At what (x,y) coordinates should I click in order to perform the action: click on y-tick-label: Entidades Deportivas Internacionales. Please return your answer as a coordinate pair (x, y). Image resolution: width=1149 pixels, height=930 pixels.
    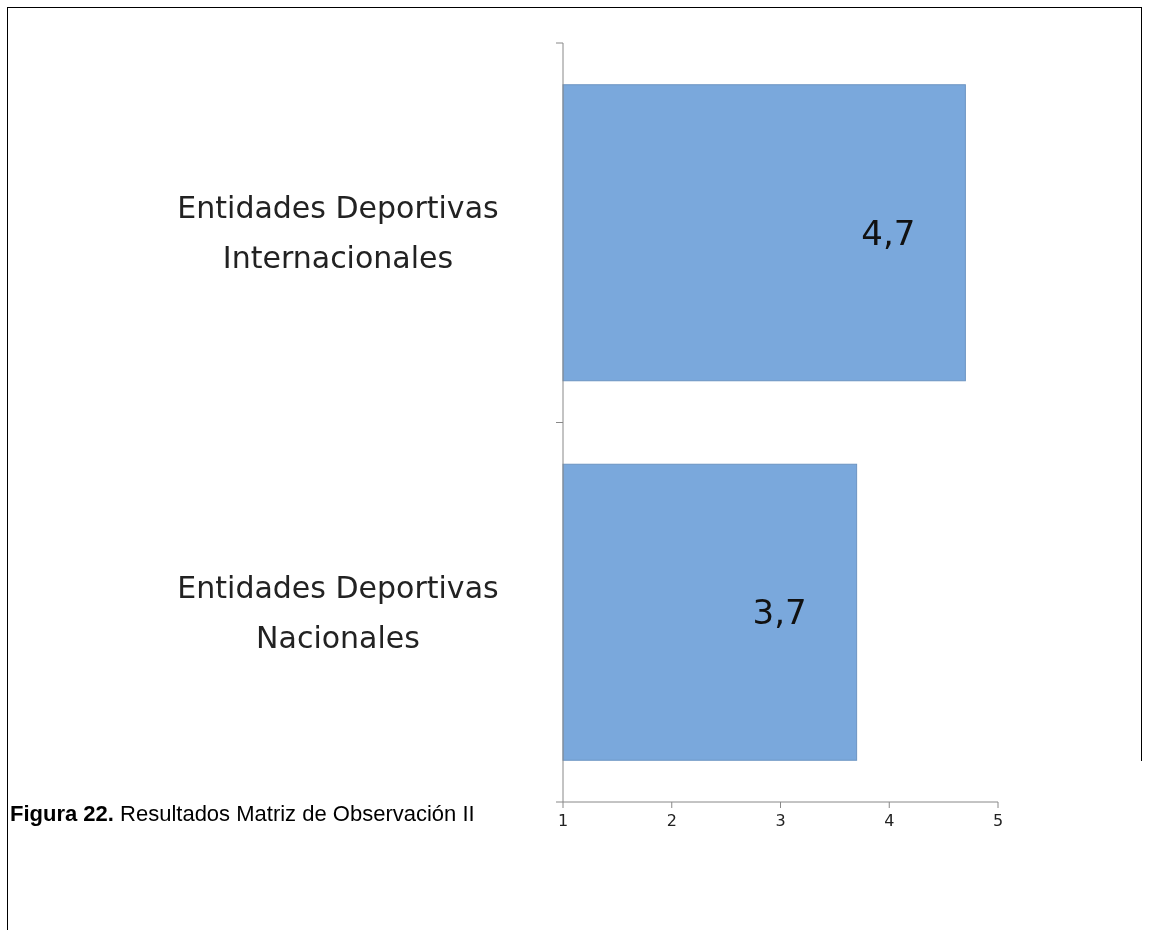
    Looking at the image, I should click on (338, 233).